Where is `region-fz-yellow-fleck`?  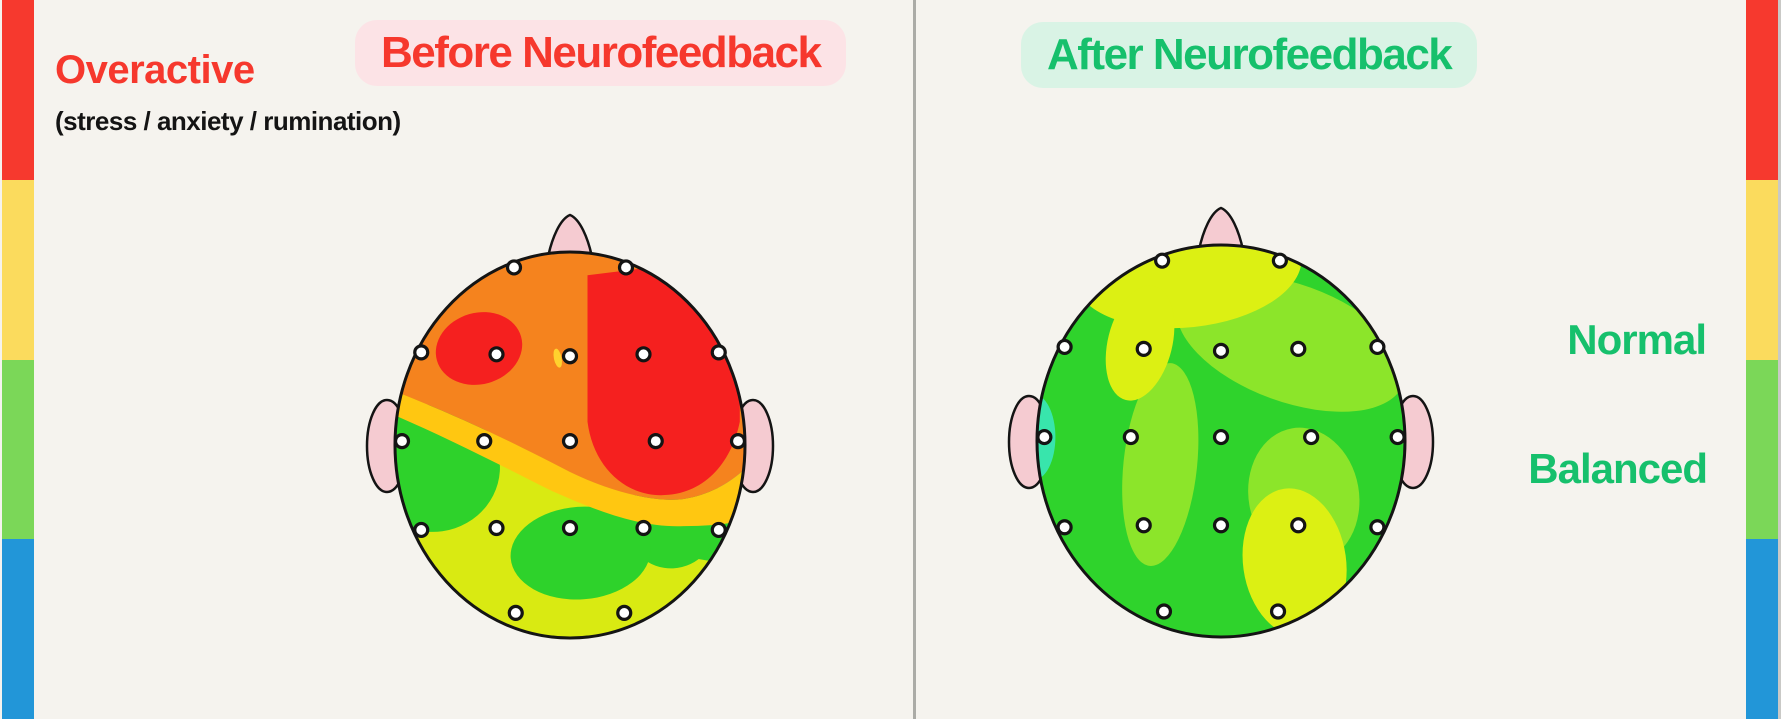 region-fz-yellow-fleck is located at coordinates (558, 358).